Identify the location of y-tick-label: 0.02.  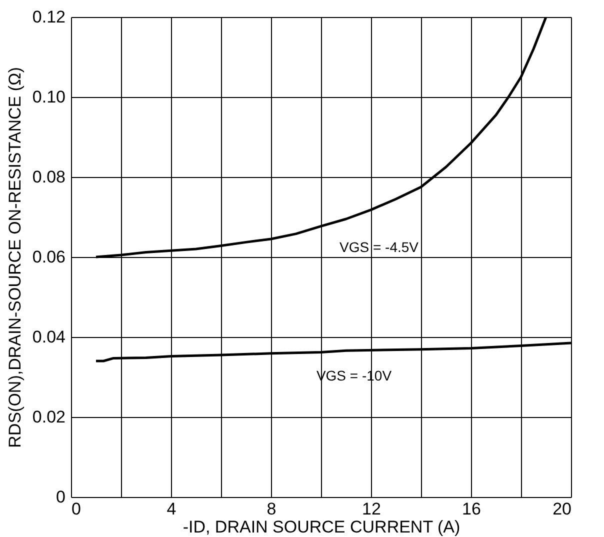
(49, 417).